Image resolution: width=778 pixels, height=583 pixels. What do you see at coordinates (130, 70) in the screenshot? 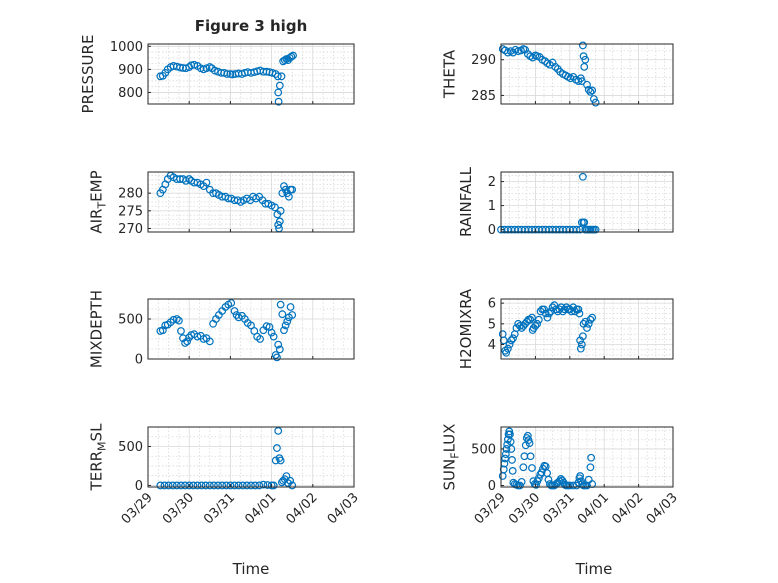
I see `y-tick-label: 900` at bounding box center [130, 70].